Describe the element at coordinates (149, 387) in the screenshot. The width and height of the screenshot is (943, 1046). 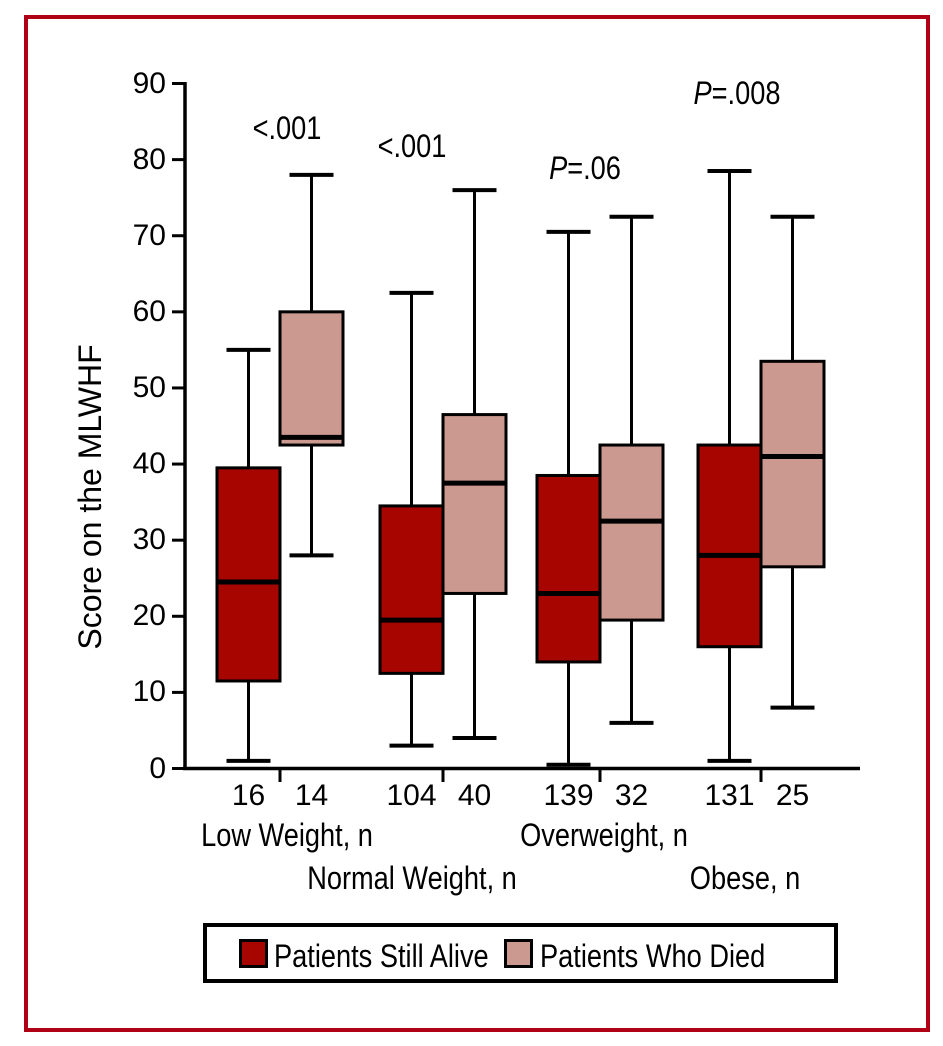
I see `y-tick-label: 50` at that location.